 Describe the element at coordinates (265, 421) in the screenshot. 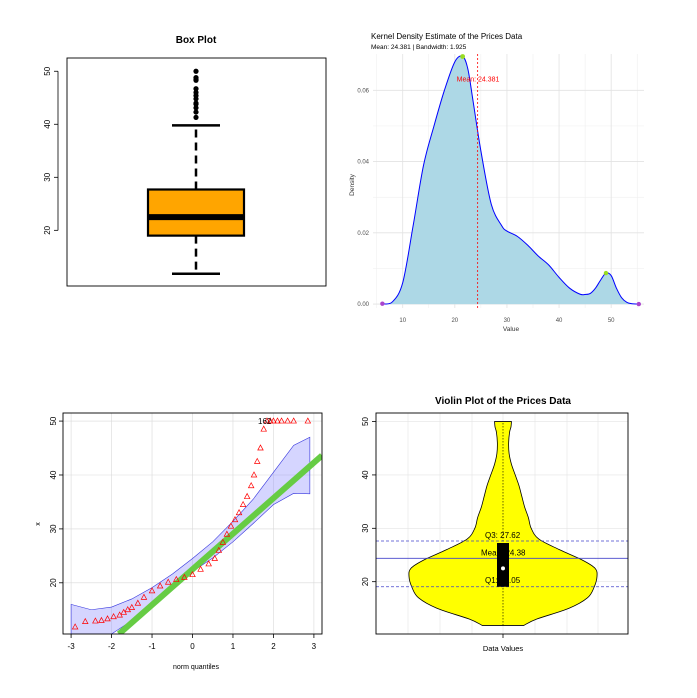

I see `qq-point-labels: 162` at that location.